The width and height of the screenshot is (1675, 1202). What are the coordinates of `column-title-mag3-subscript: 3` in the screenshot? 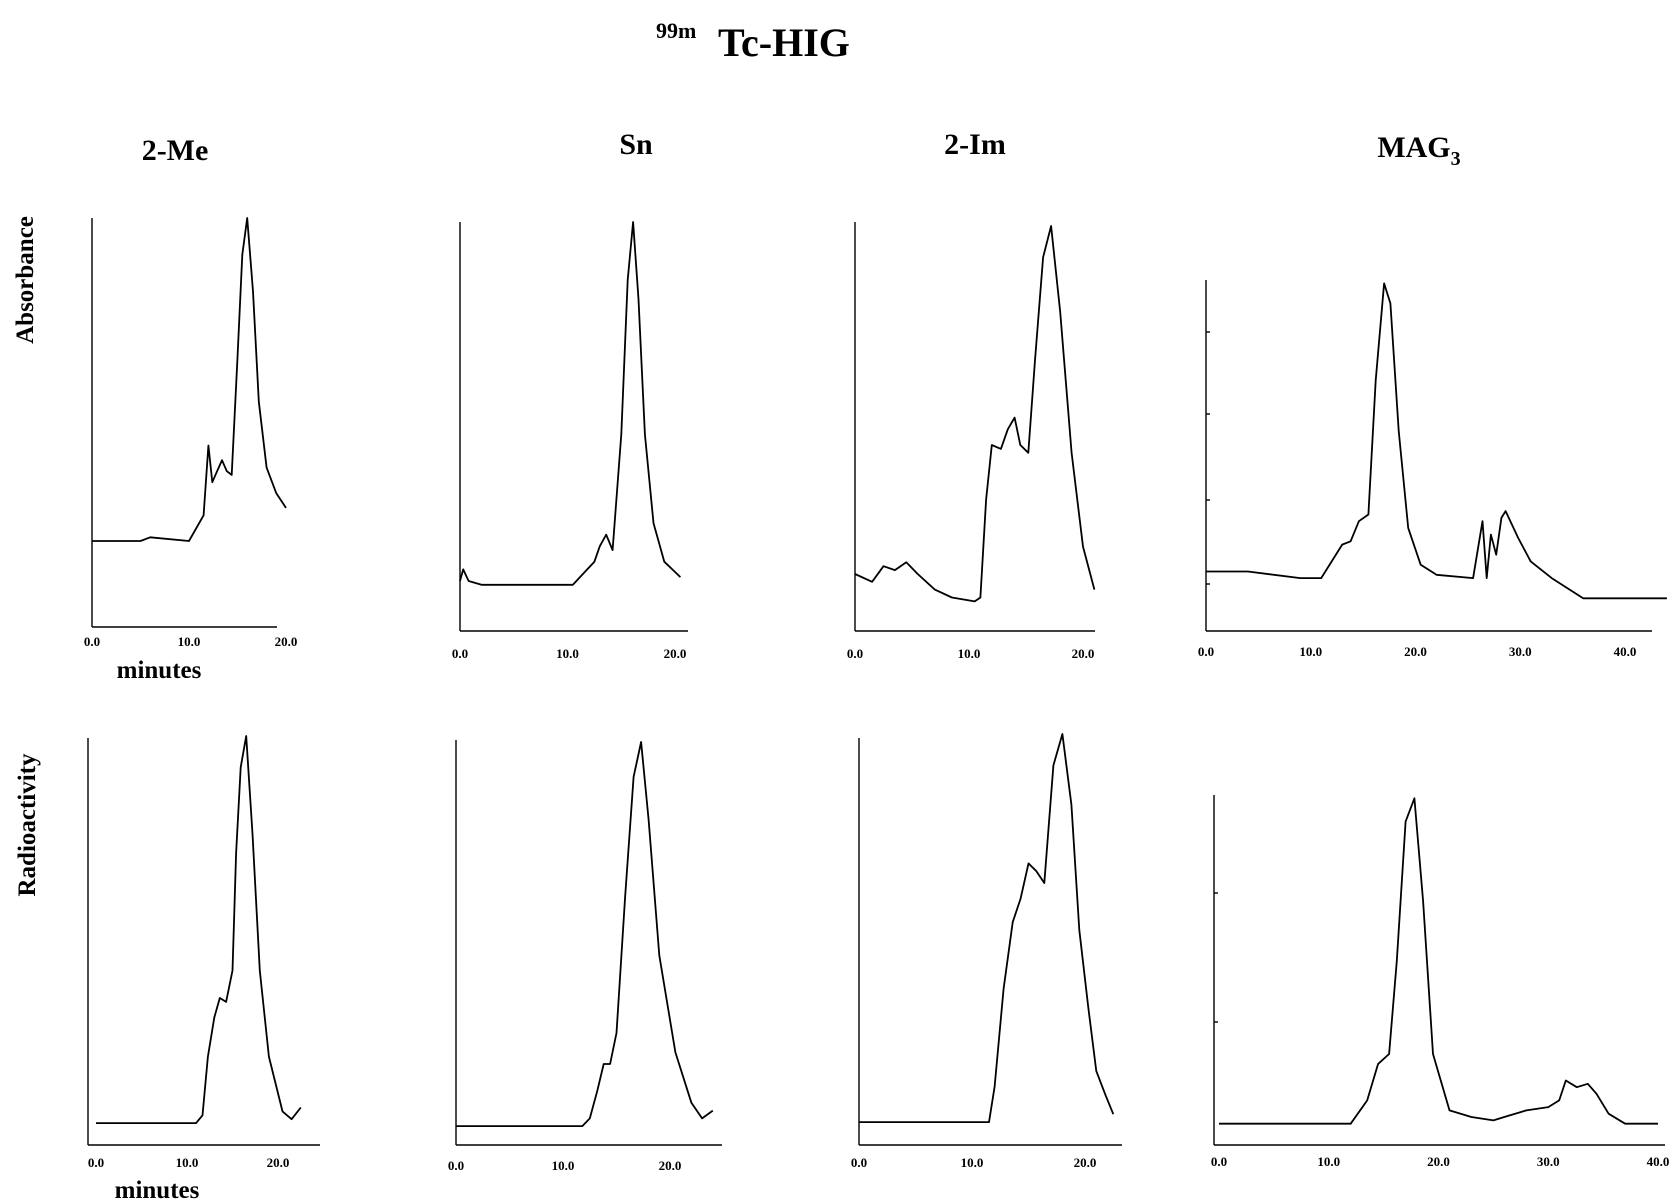 It's located at (1456, 159).